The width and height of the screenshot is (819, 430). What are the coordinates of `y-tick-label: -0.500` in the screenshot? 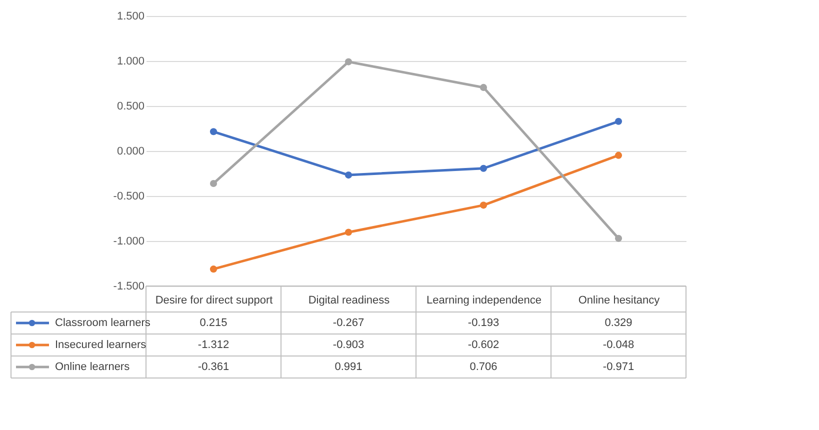 It's located at (128, 196).